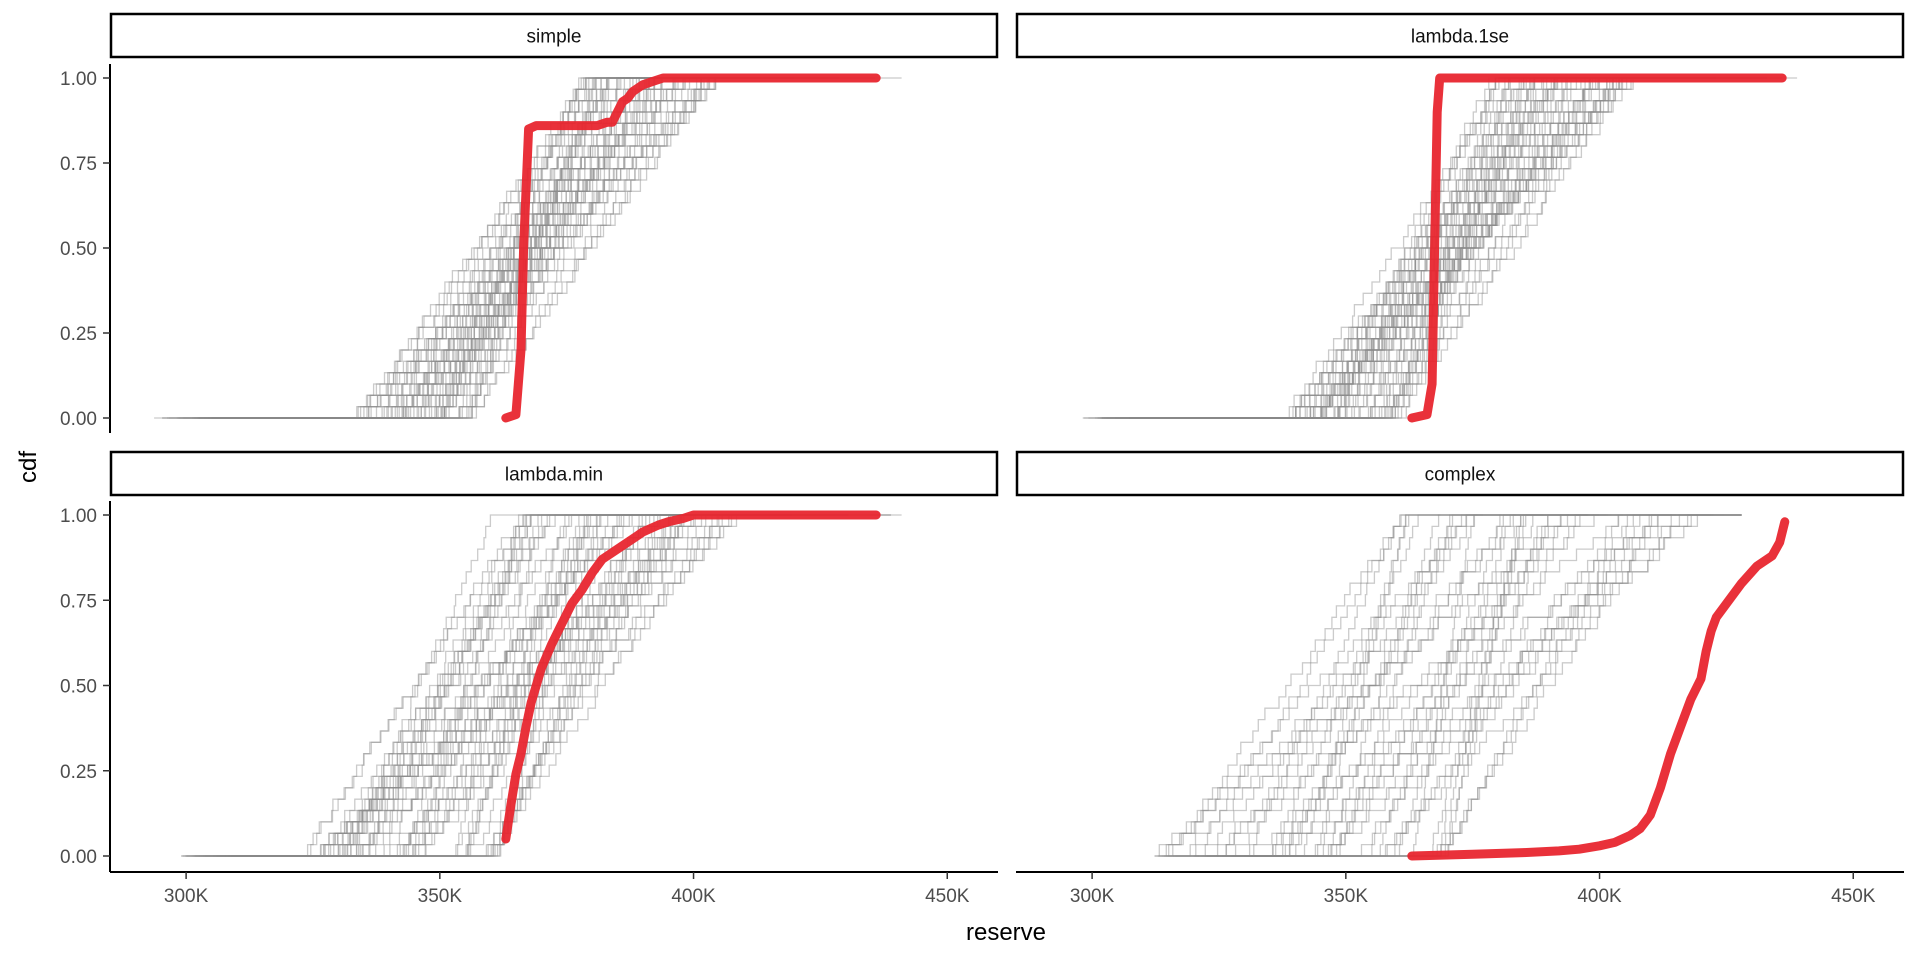  I want to click on facet-strip-label: simple, so click(554, 37).